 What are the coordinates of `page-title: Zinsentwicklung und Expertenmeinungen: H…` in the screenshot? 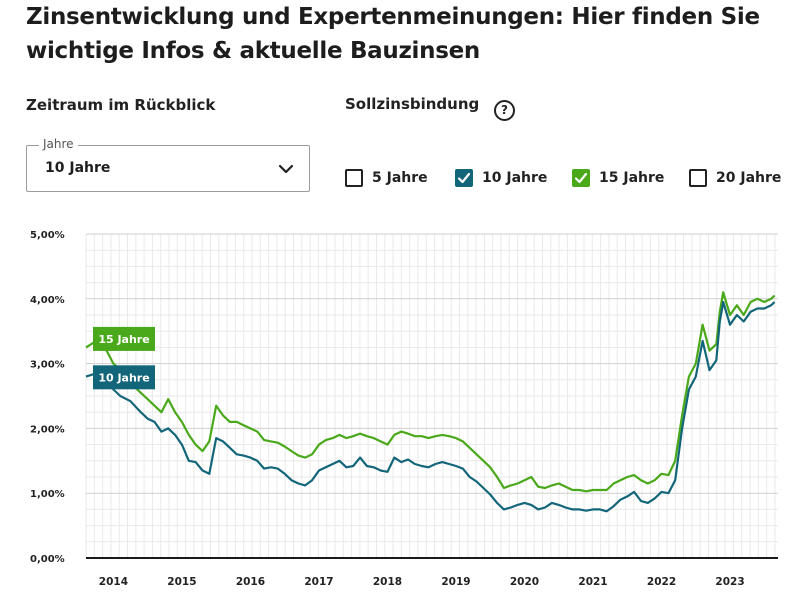 It's located at (393, 34).